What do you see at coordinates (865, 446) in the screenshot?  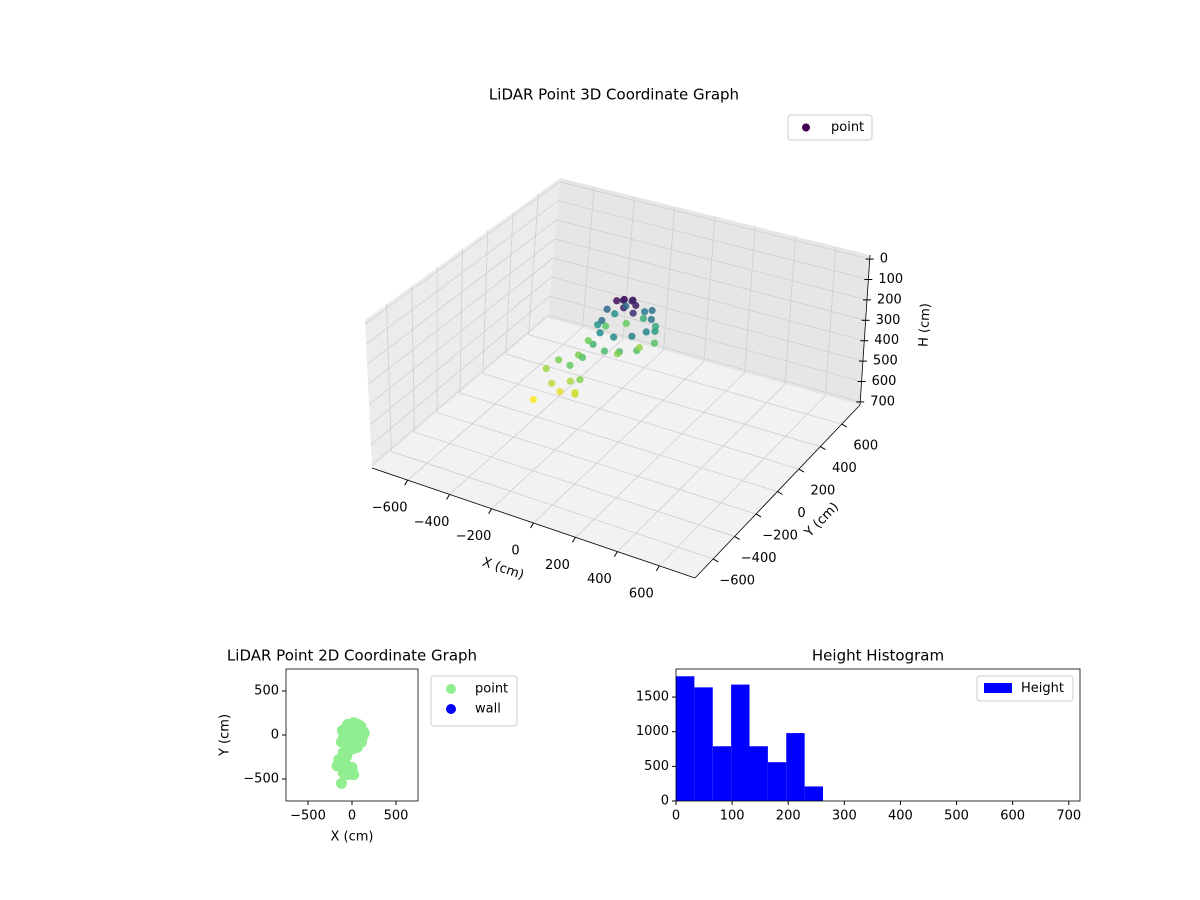 I see `y-tick-label: 600` at bounding box center [865, 446].